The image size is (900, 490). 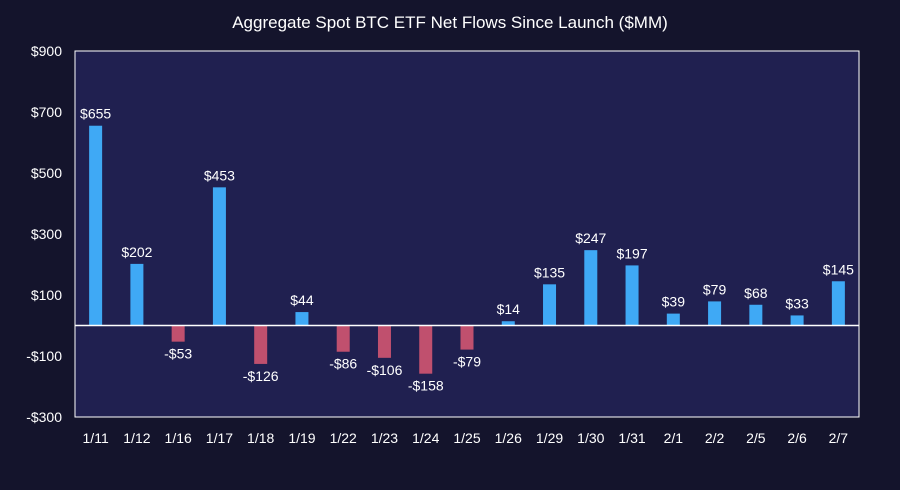 What do you see at coordinates (509, 309) in the screenshot?
I see `data-label: $14` at bounding box center [509, 309].